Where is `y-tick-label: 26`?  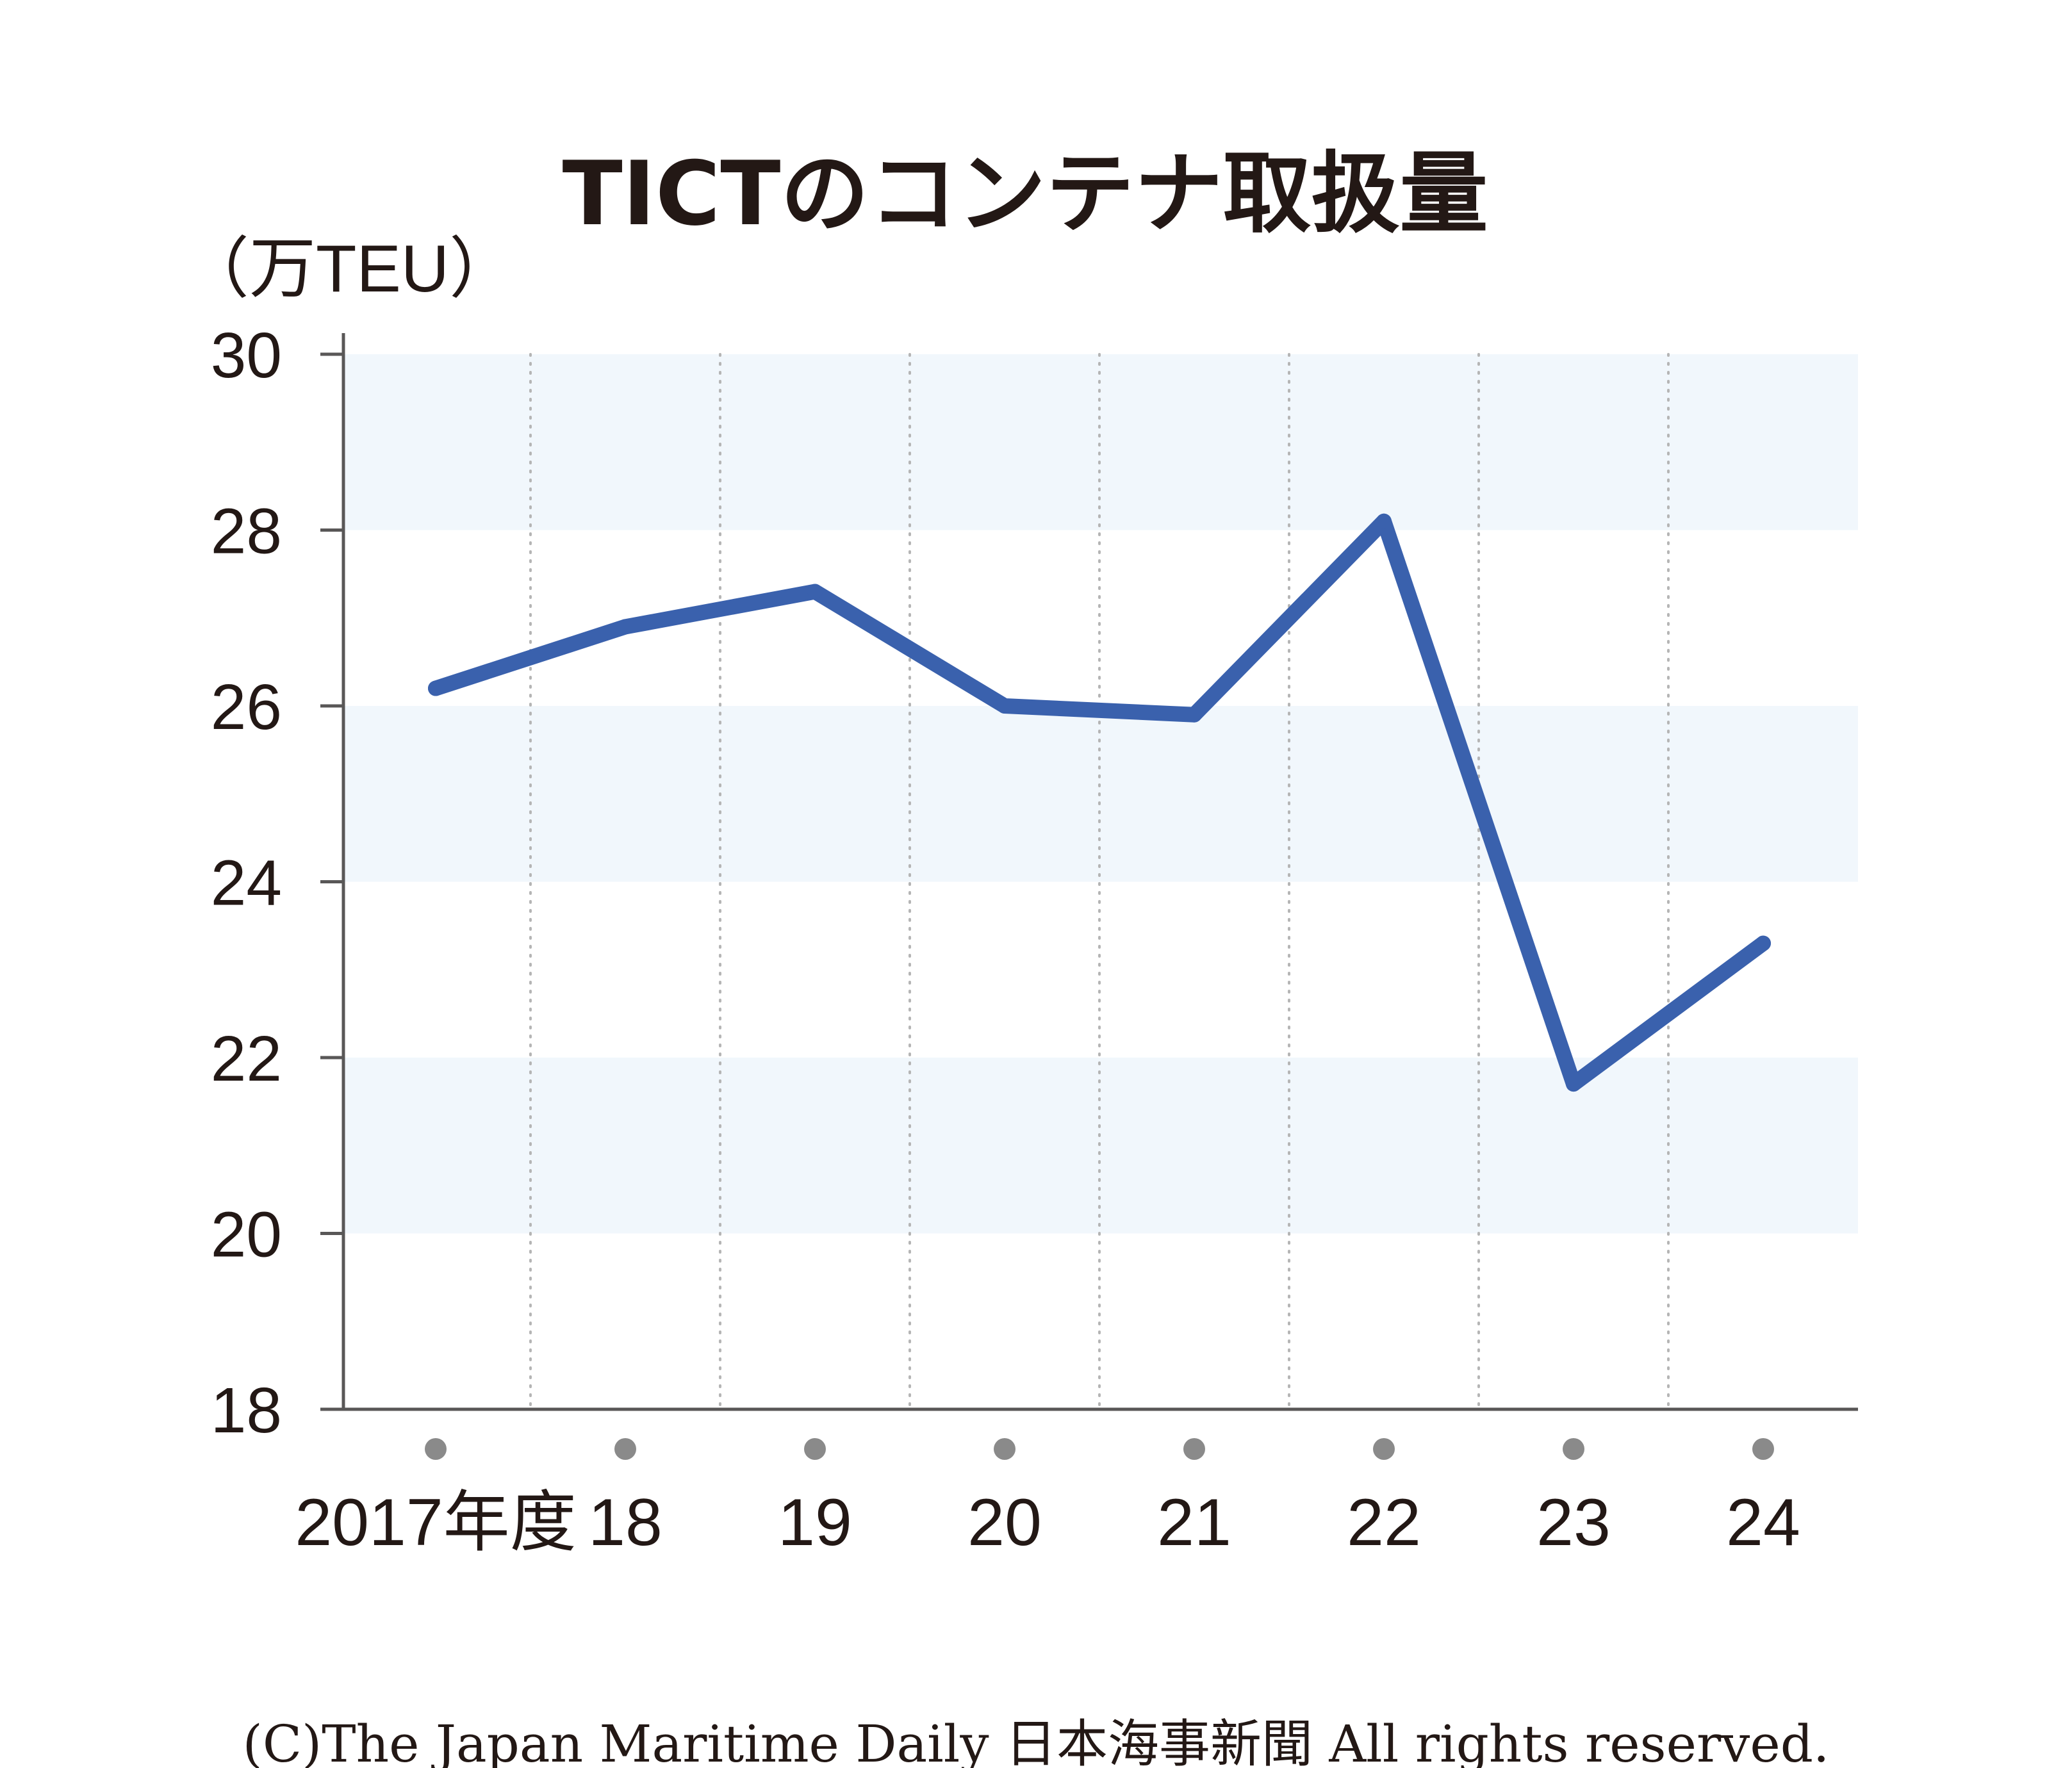 y-tick-label: 26 is located at coordinates (246, 707).